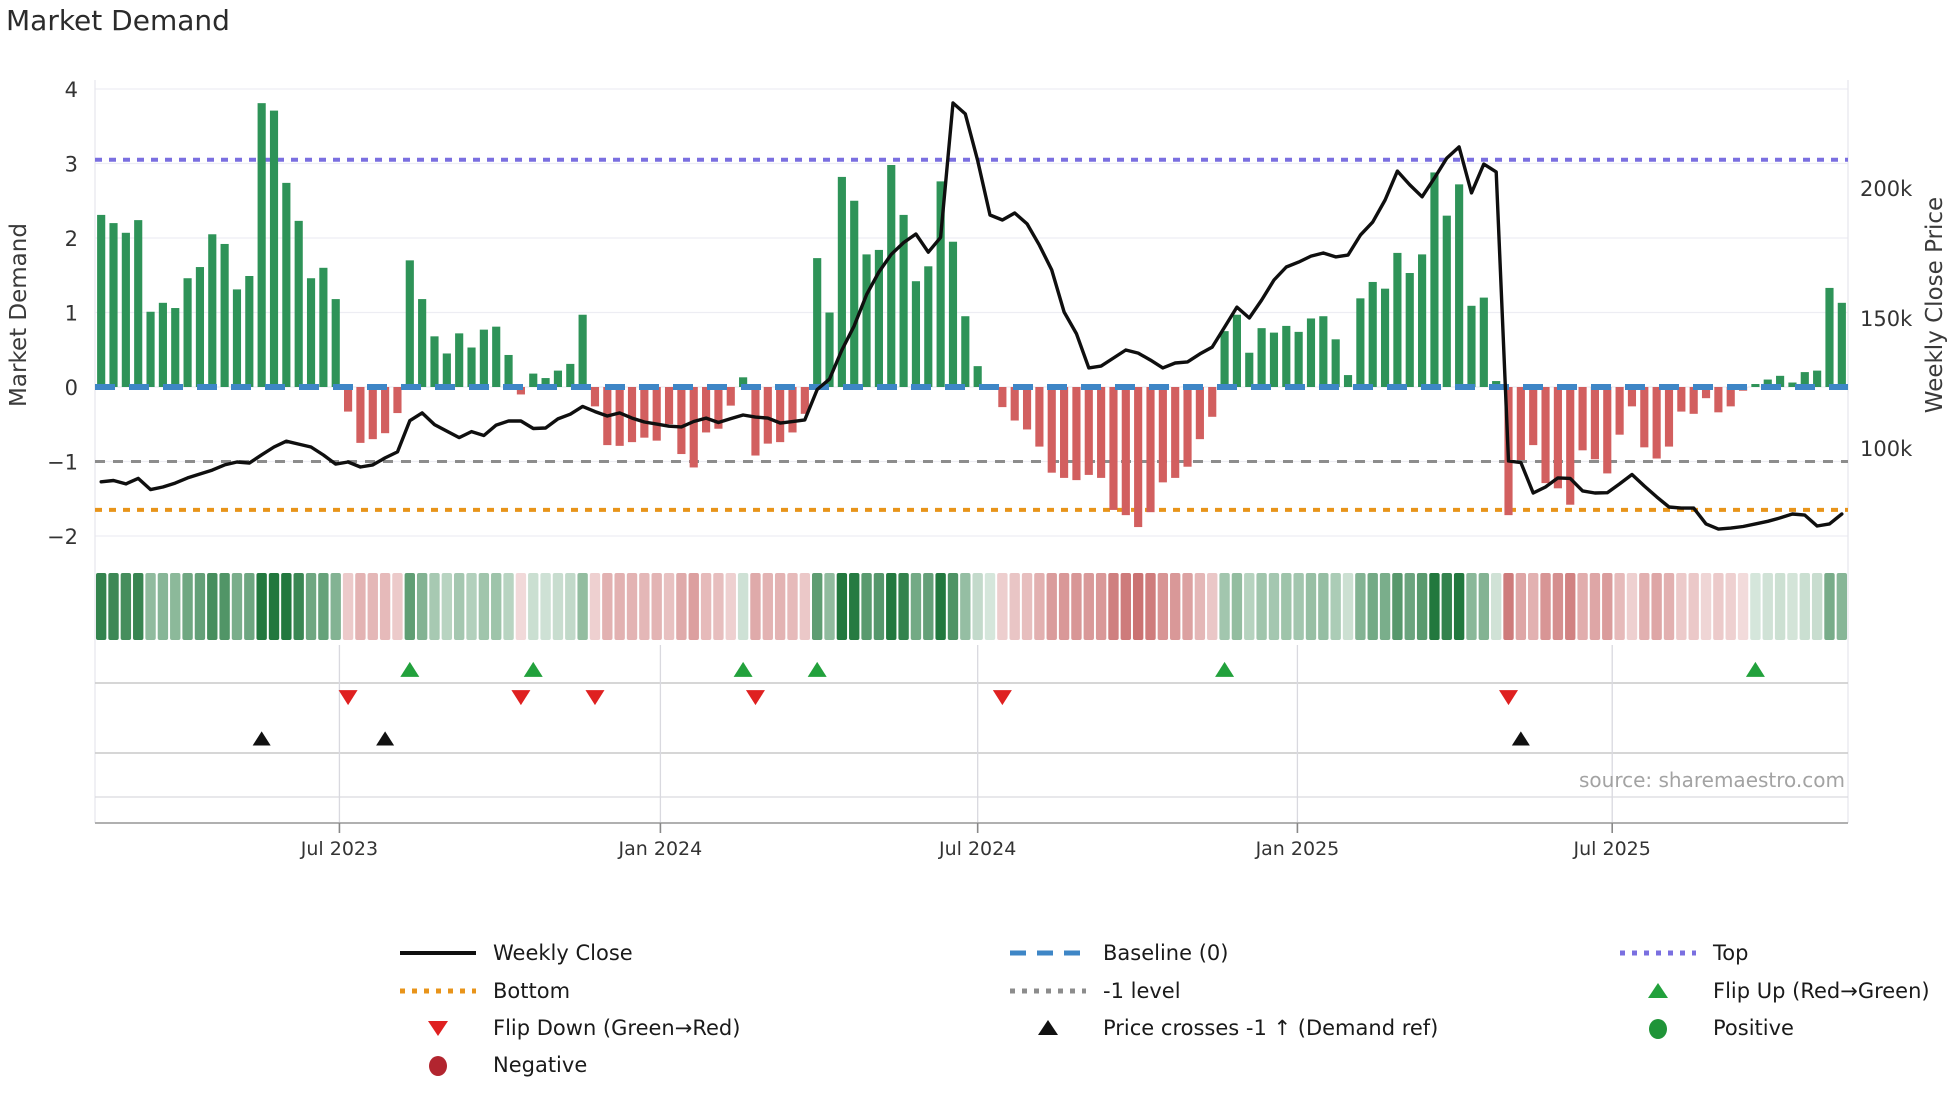  What do you see at coordinates (492, 1065) in the screenshot?
I see `legend-item-negative: Negative` at bounding box center [492, 1065].